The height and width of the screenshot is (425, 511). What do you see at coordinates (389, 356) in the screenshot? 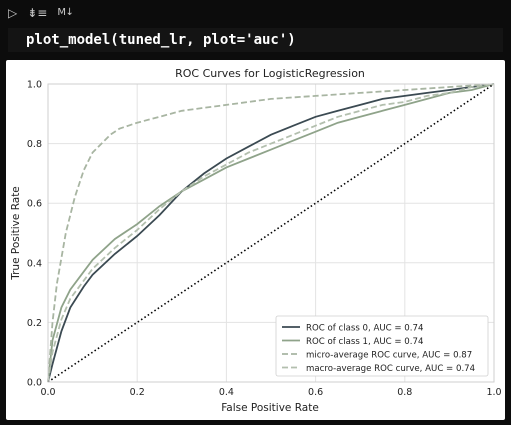
I see `legend-label: micro-average ROC curve, AUC = 0.87` at bounding box center [389, 356].